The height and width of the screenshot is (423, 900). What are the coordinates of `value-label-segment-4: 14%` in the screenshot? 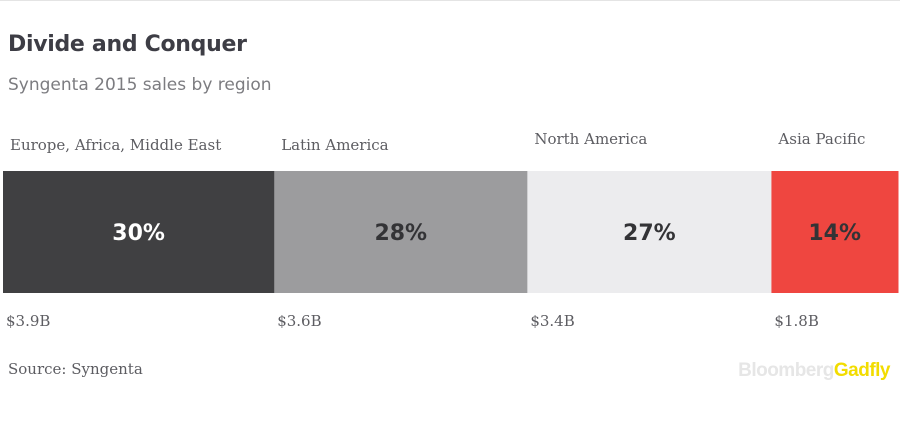 It's located at (834, 233).